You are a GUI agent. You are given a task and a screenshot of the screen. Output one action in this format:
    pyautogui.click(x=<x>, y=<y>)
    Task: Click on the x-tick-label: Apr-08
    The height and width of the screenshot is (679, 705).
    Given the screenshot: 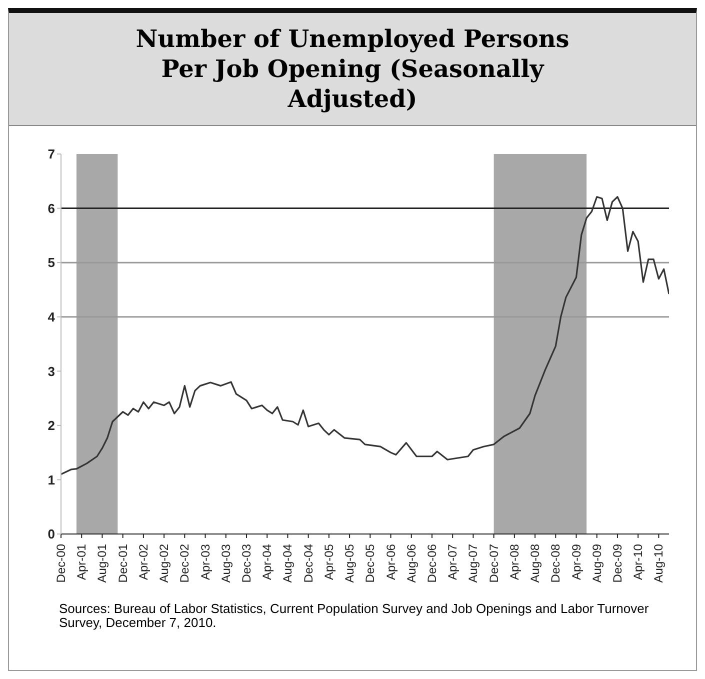 What is the action you would take?
    pyautogui.click(x=514, y=562)
    